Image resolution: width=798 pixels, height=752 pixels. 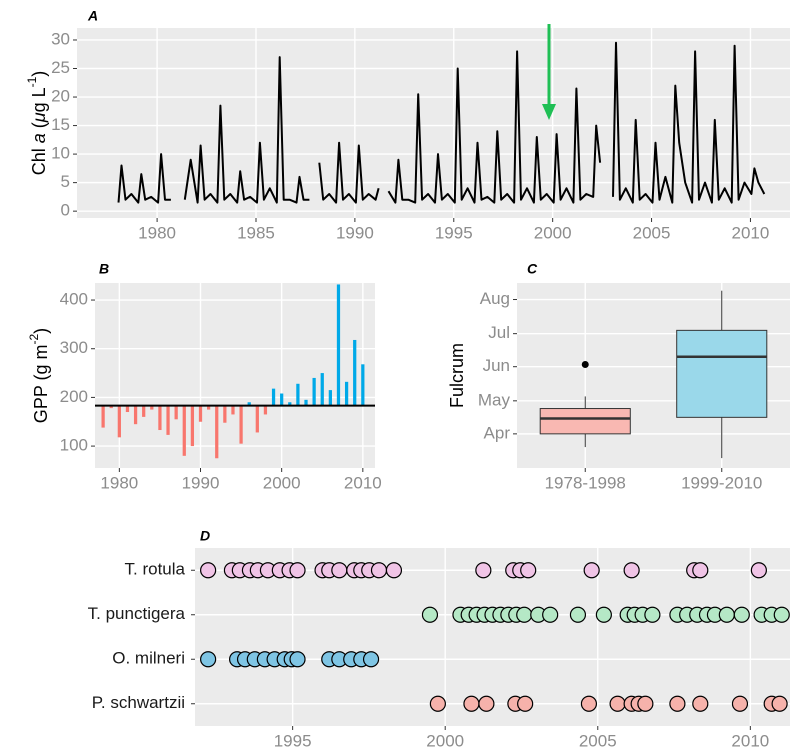 What do you see at coordinates (74, 396) in the screenshot?
I see `y-tick-label: 200` at bounding box center [74, 396].